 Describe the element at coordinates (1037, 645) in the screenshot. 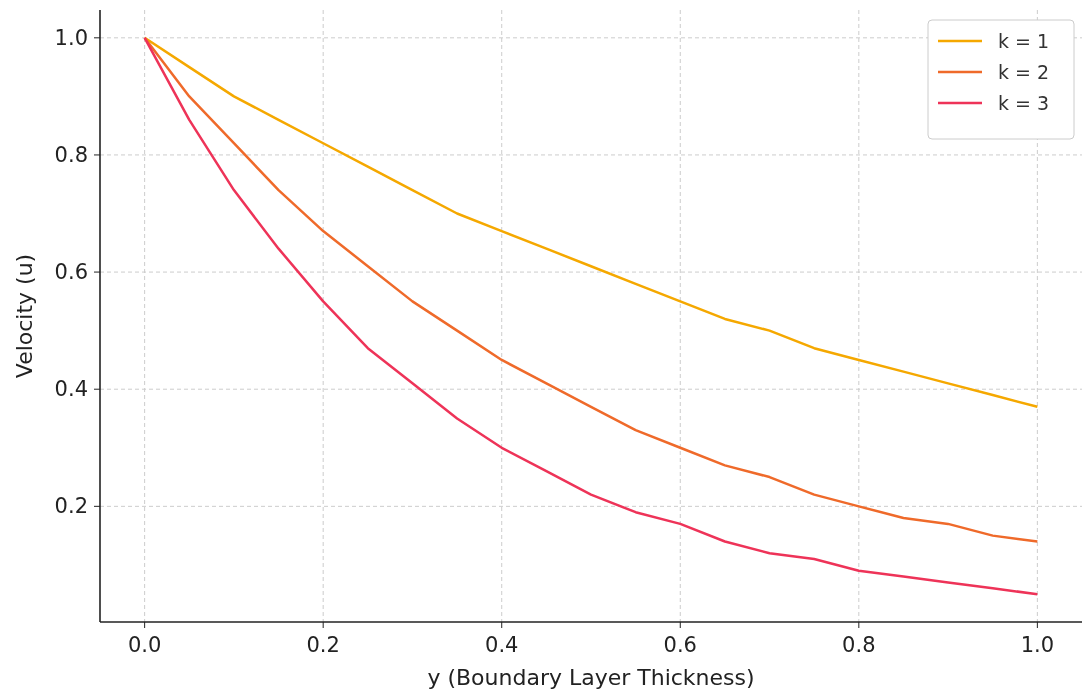

I see `x-tick-label: 1.0` at that location.